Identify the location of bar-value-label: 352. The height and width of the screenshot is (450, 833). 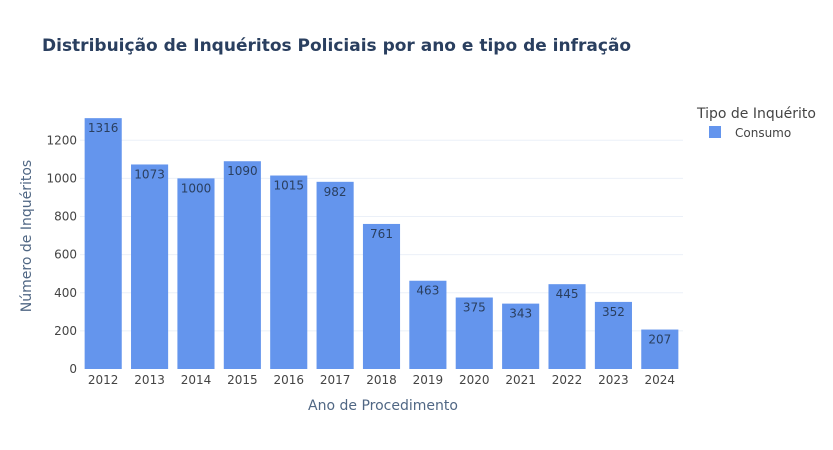
(613, 312).